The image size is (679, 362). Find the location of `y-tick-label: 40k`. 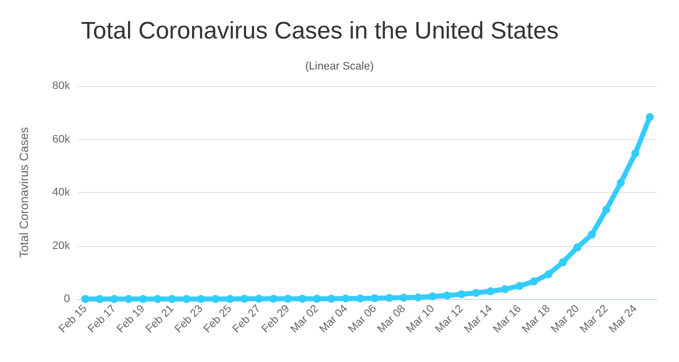

y-tick-label: 40k is located at coordinates (61, 192).